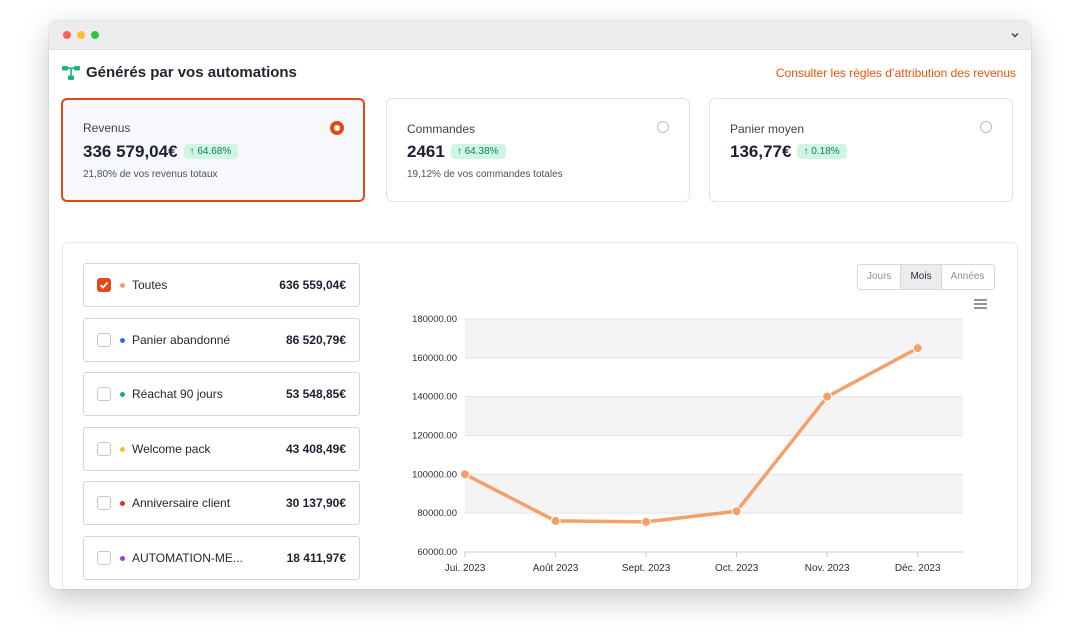 This screenshot has height=636, width=1080. What do you see at coordinates (95, 35) in the screenshot?
I see `maximize-window-button` at bounding box center [95, 35].